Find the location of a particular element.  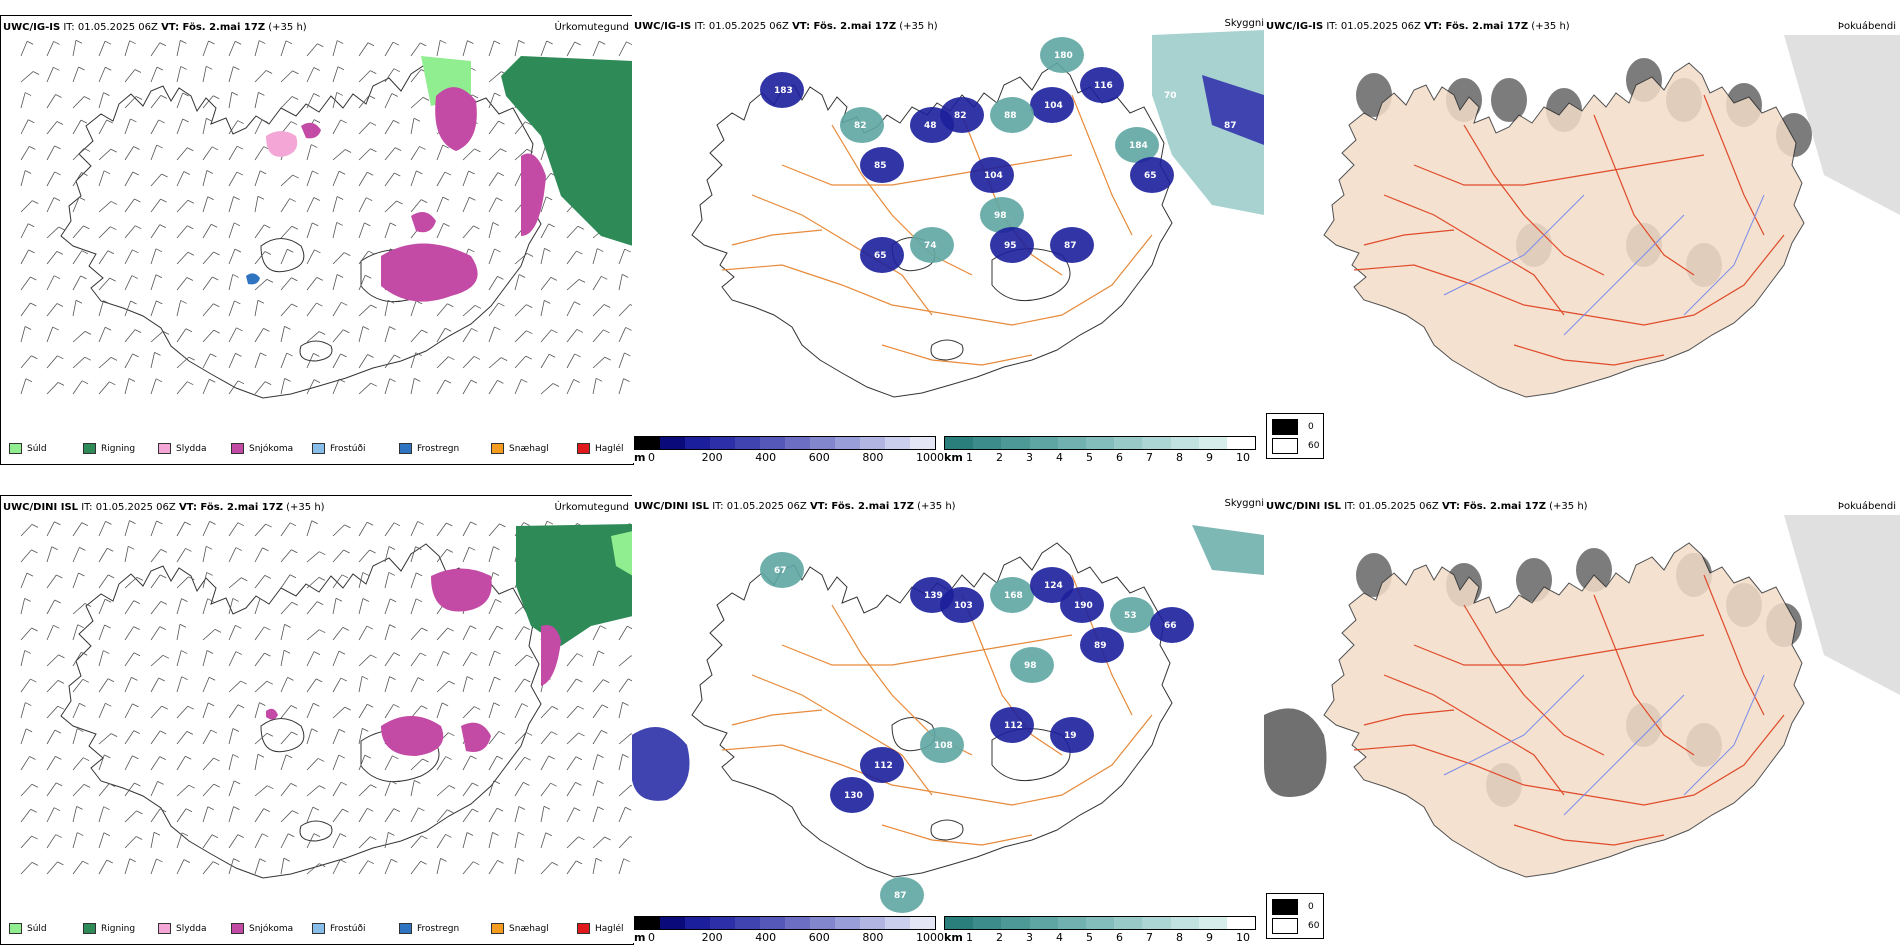

land-area is located at coordinates (1564, 710).